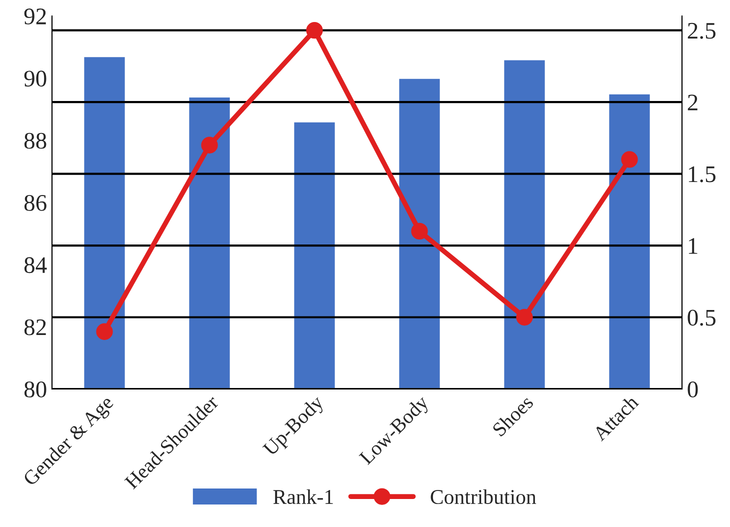 The width and height of the screenshot is (730, 527). Describe the element at coordinates (35, 16) in the screenshot. I see `y-tick-label: 92` at that location.